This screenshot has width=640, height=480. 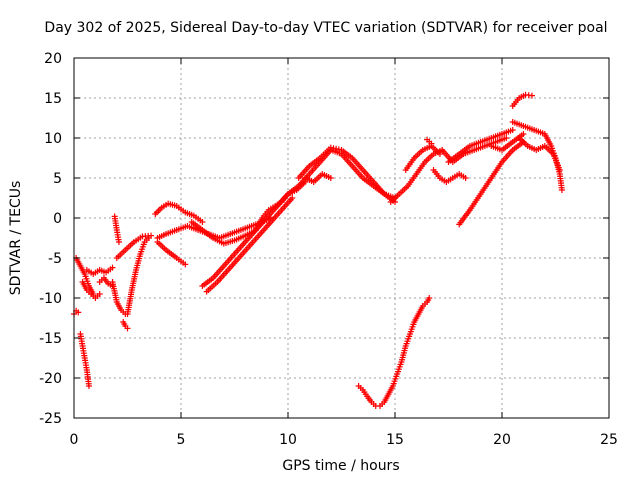 I want to click on y-tick-label: 0, so click(x=57, y=219).